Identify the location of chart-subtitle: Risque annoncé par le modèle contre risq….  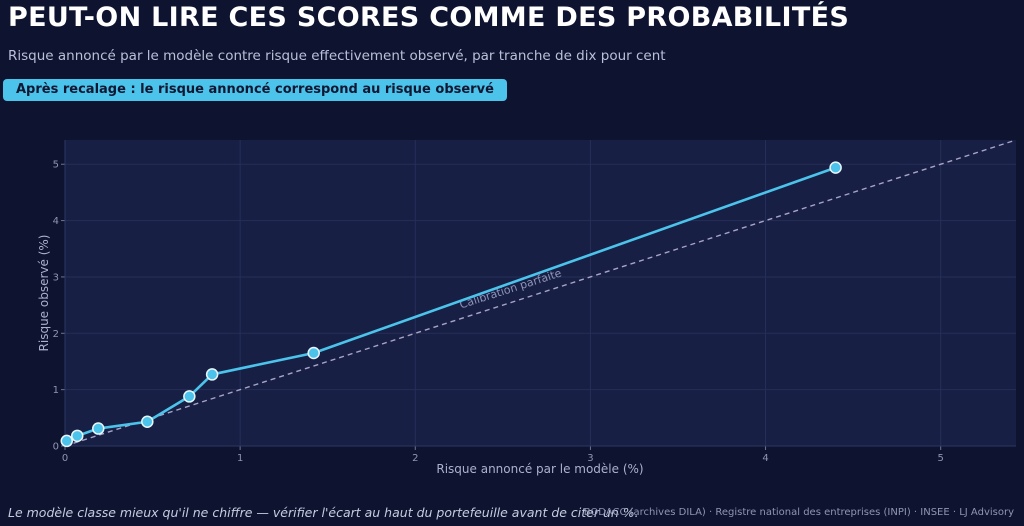
(337, 56).